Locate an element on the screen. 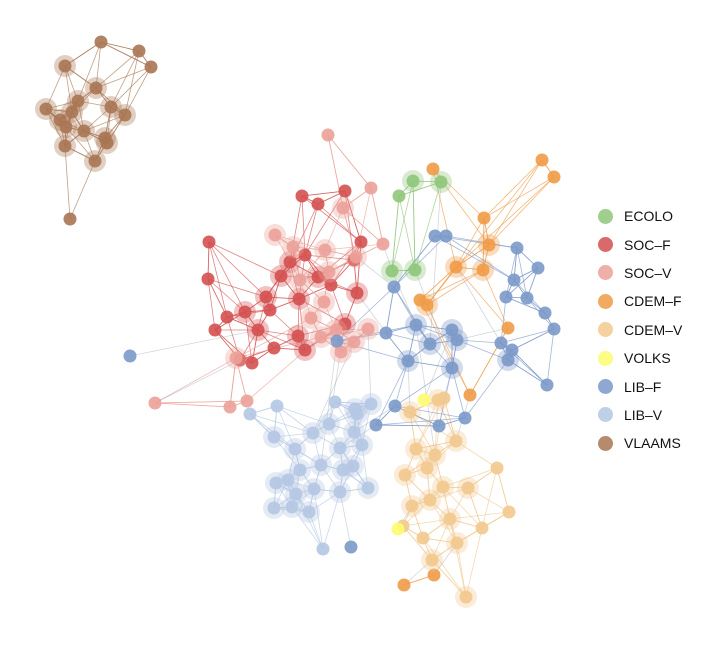  legend-item-cdem-v: CDEM–V is located at coordinates (640, 330).